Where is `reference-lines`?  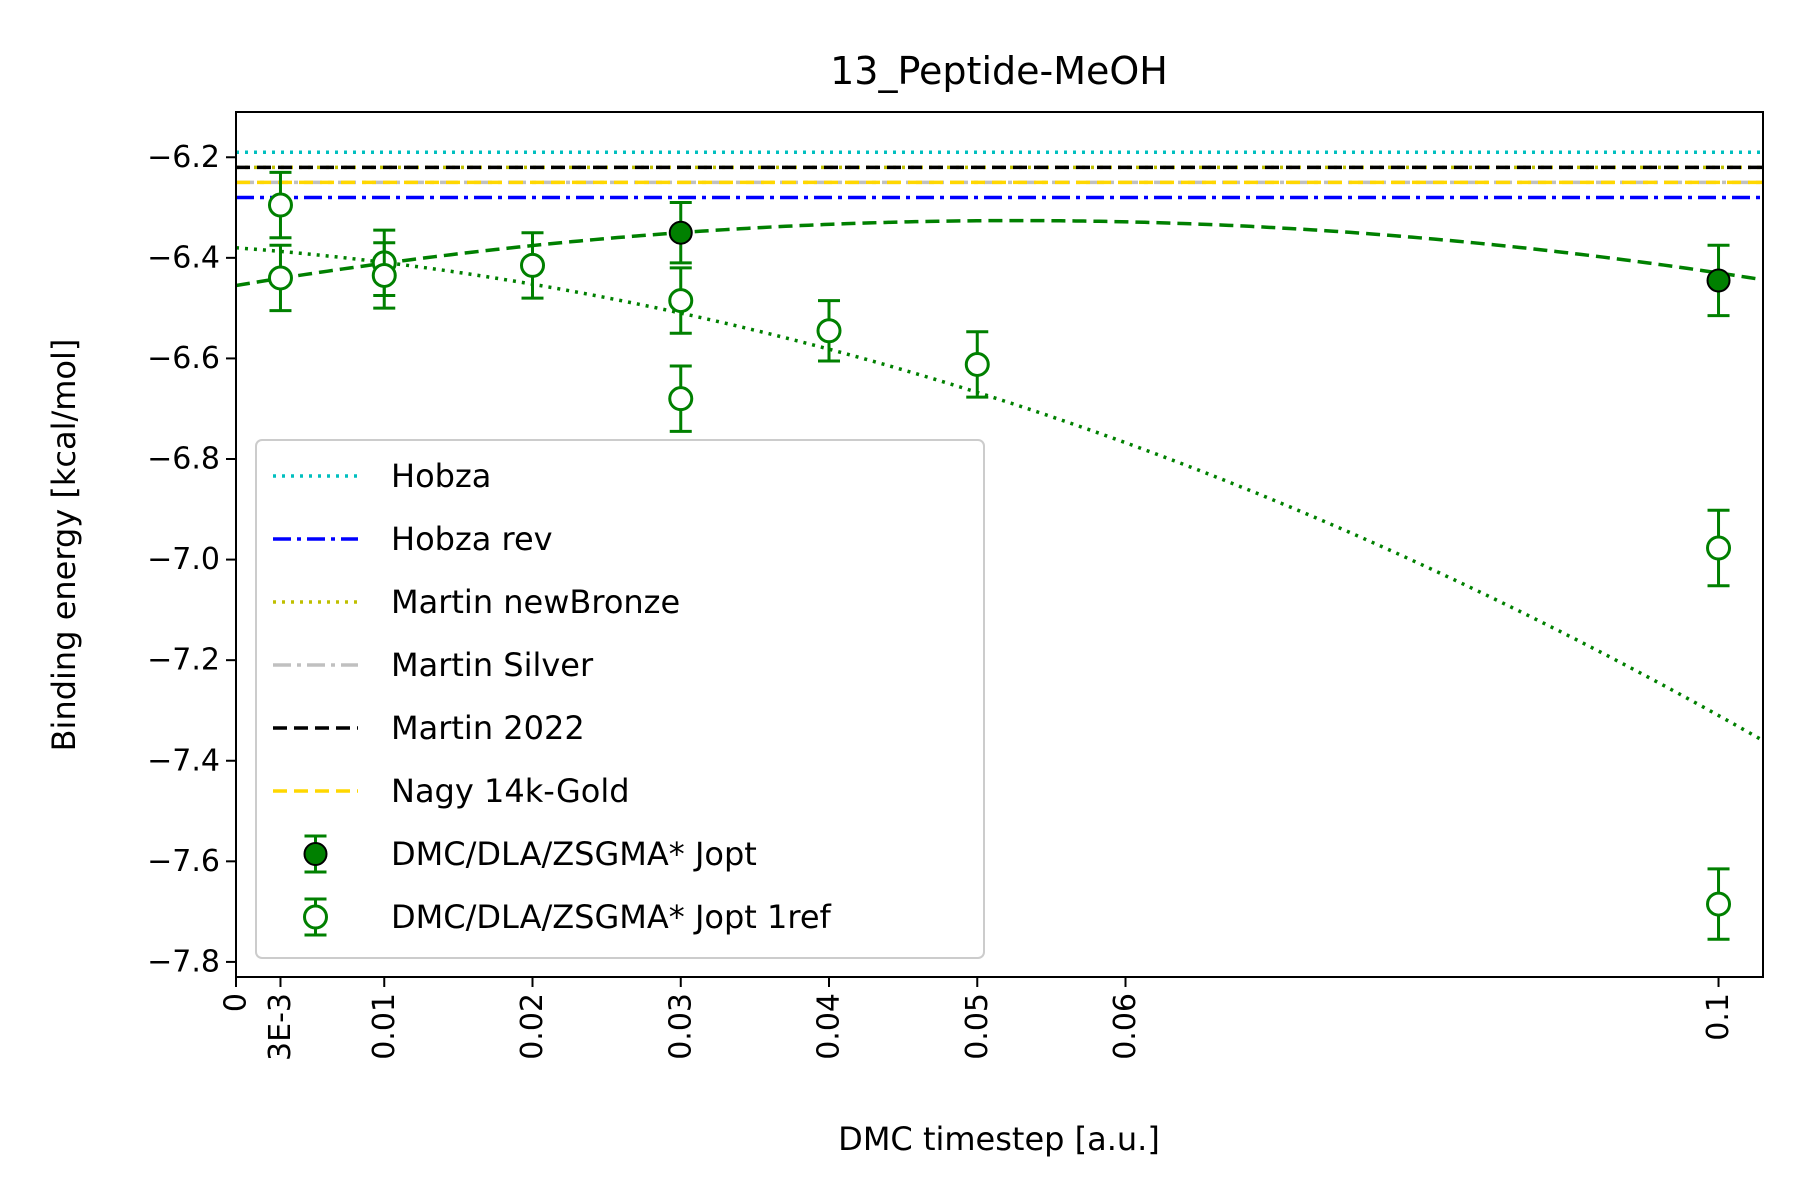
reference-lines is located at coordinates (999, 175).